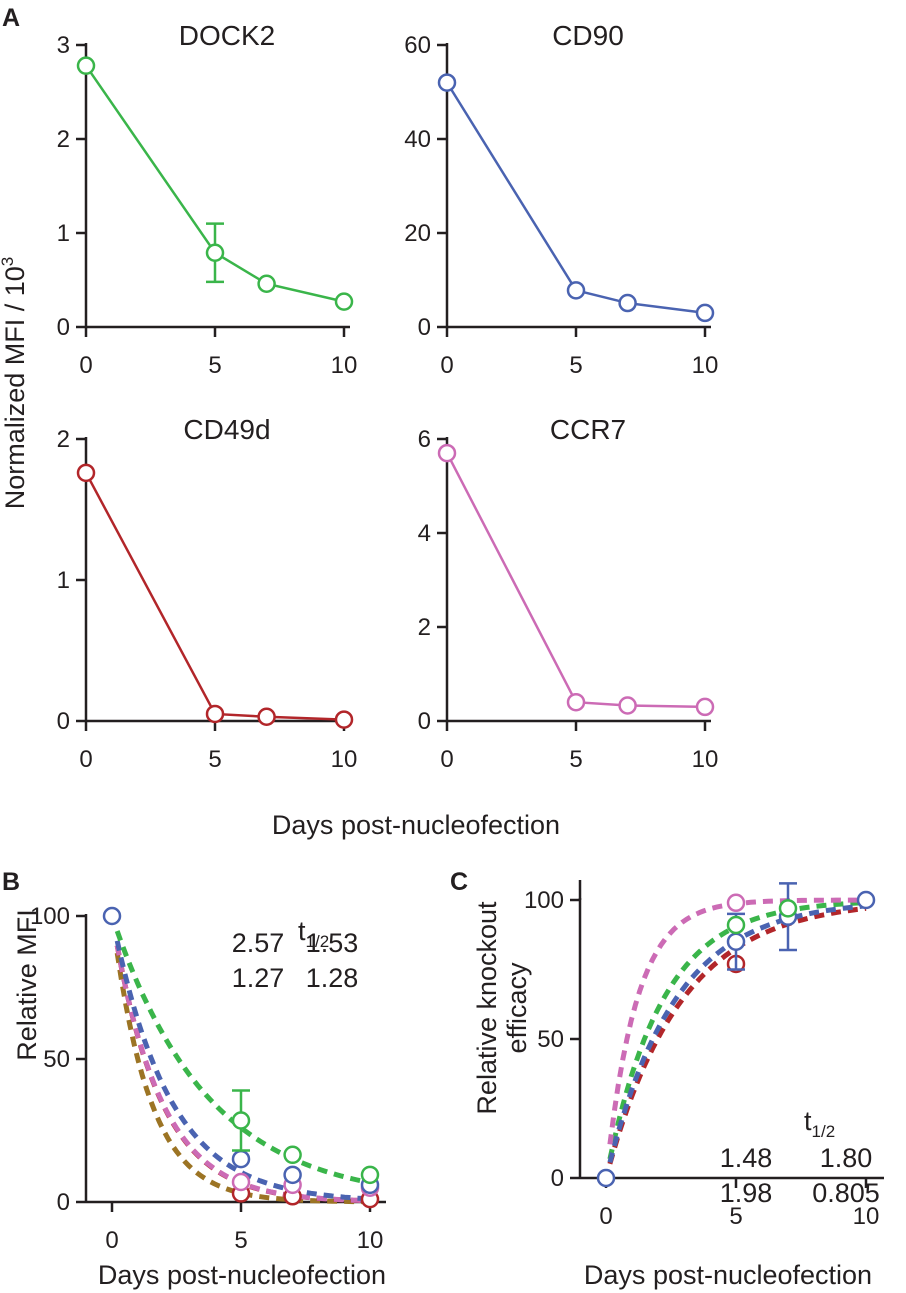 This screenshot has height=1293, width=906. Describe the element at coordinates (544, 900) in the screenshot. I see `c-ytick-label-100: 100` at that location.